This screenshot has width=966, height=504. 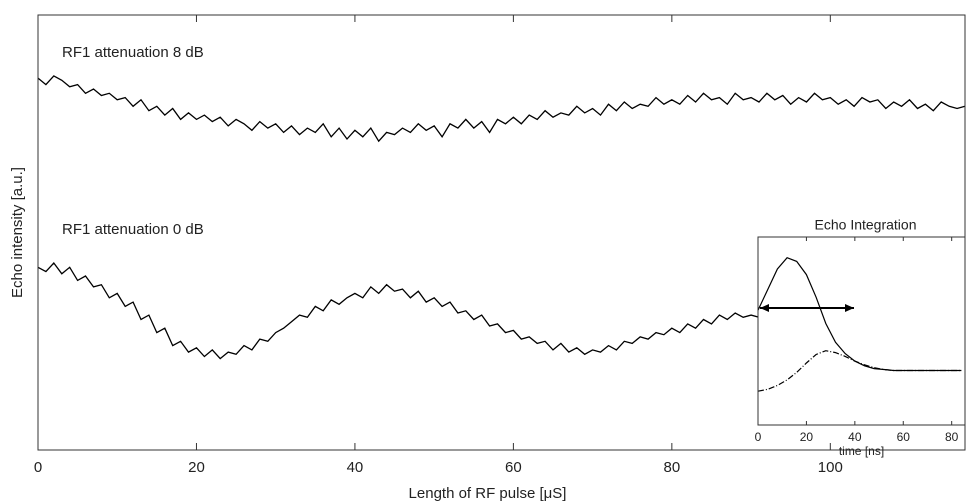 What do you see at coordinates (830, 467) in the screenshot?
I see `x-tick-label: 100` at bounding box center [830, 467].